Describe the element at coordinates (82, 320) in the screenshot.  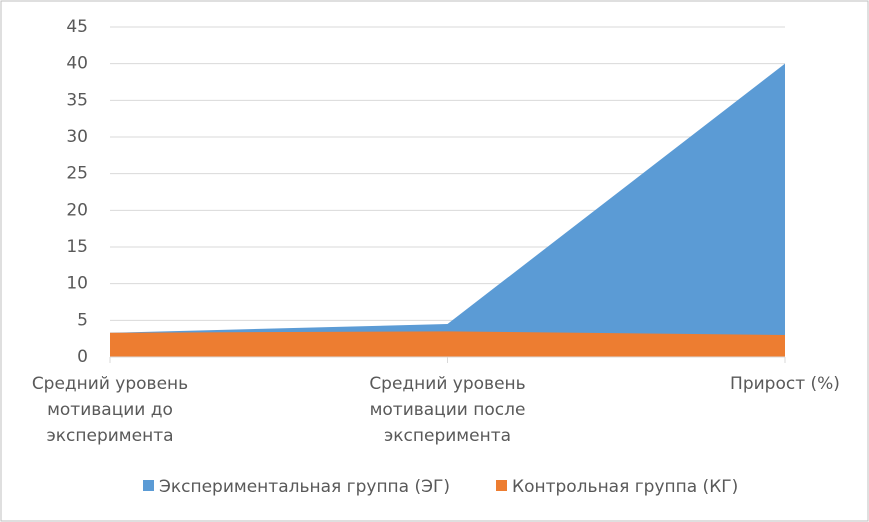
I see `y-tick-label: 5` at that location.